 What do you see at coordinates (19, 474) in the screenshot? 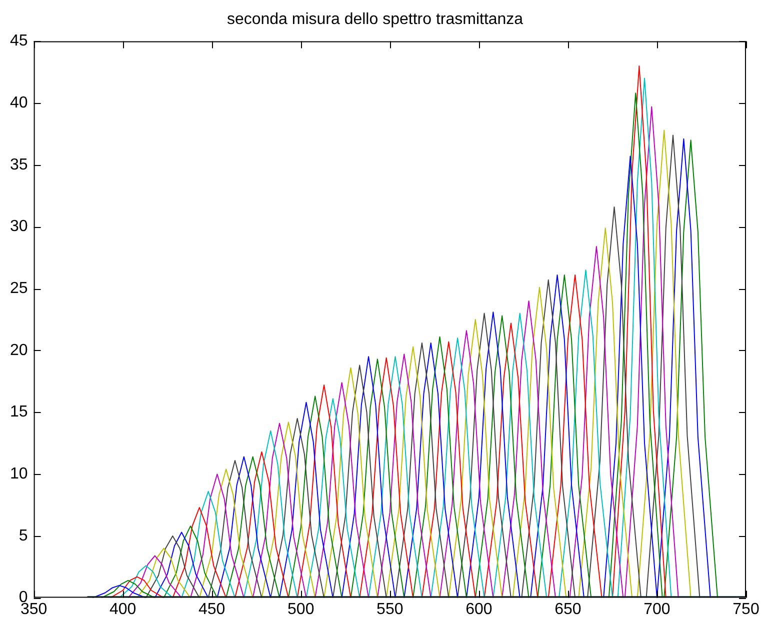
I see `y-tick-label: 10` at bounding box center [19, 474].